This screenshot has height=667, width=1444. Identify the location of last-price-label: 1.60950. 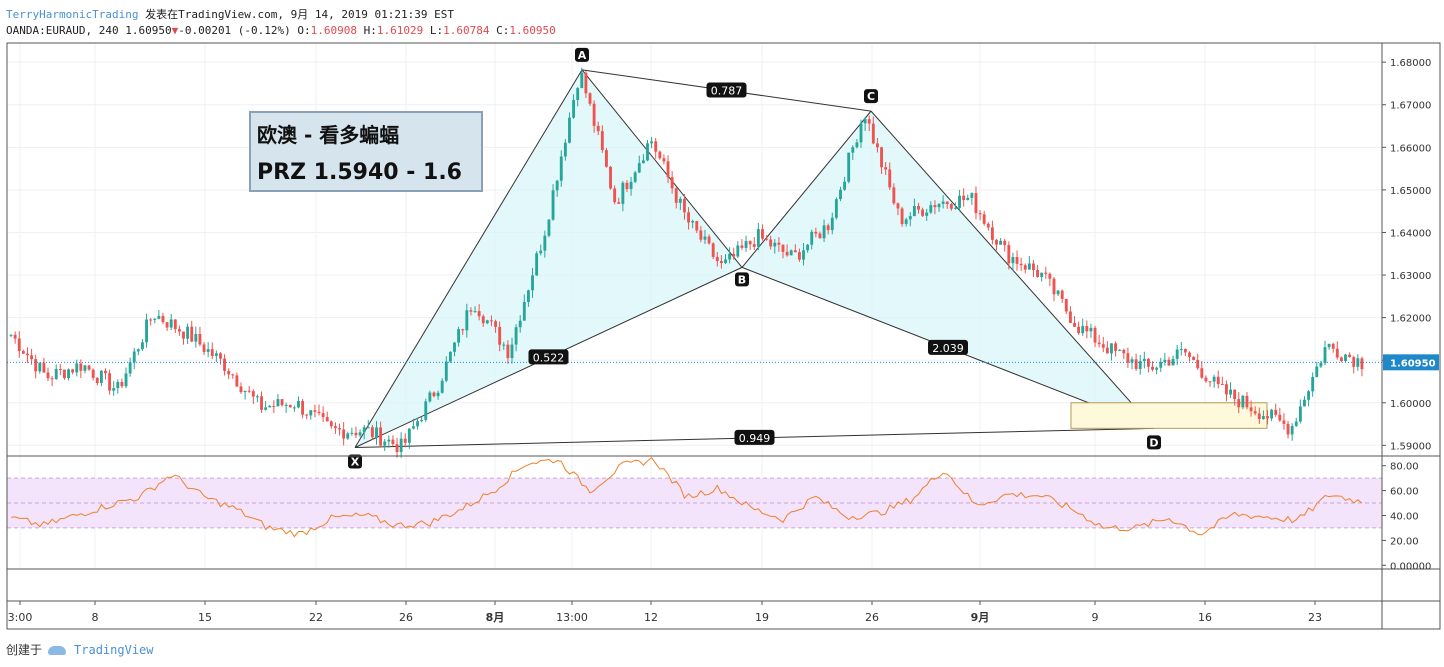
(1411, 362).